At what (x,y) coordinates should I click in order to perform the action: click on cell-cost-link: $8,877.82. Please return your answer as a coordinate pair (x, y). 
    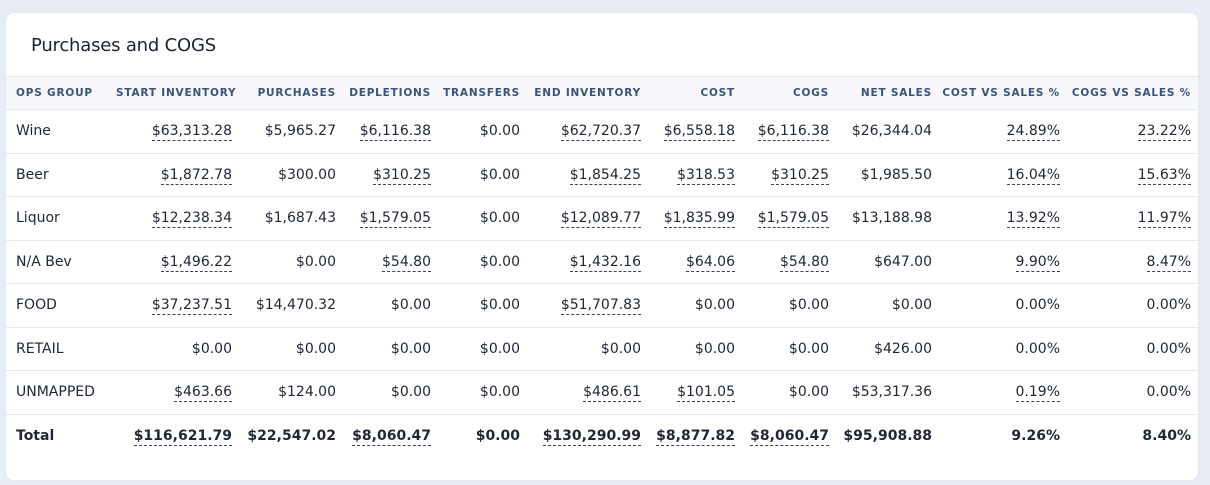
    Looking at the image, I should click on (695, 437).